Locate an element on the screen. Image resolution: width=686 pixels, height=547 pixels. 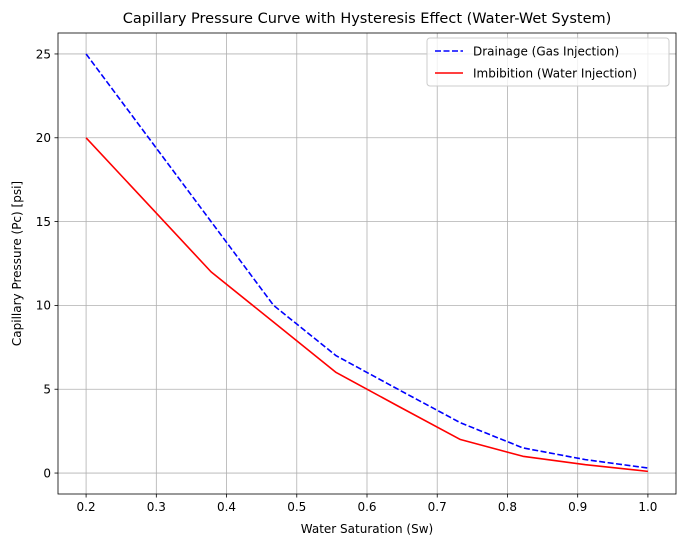
y-tick-label: 10 is located at coordinates (43, 306).